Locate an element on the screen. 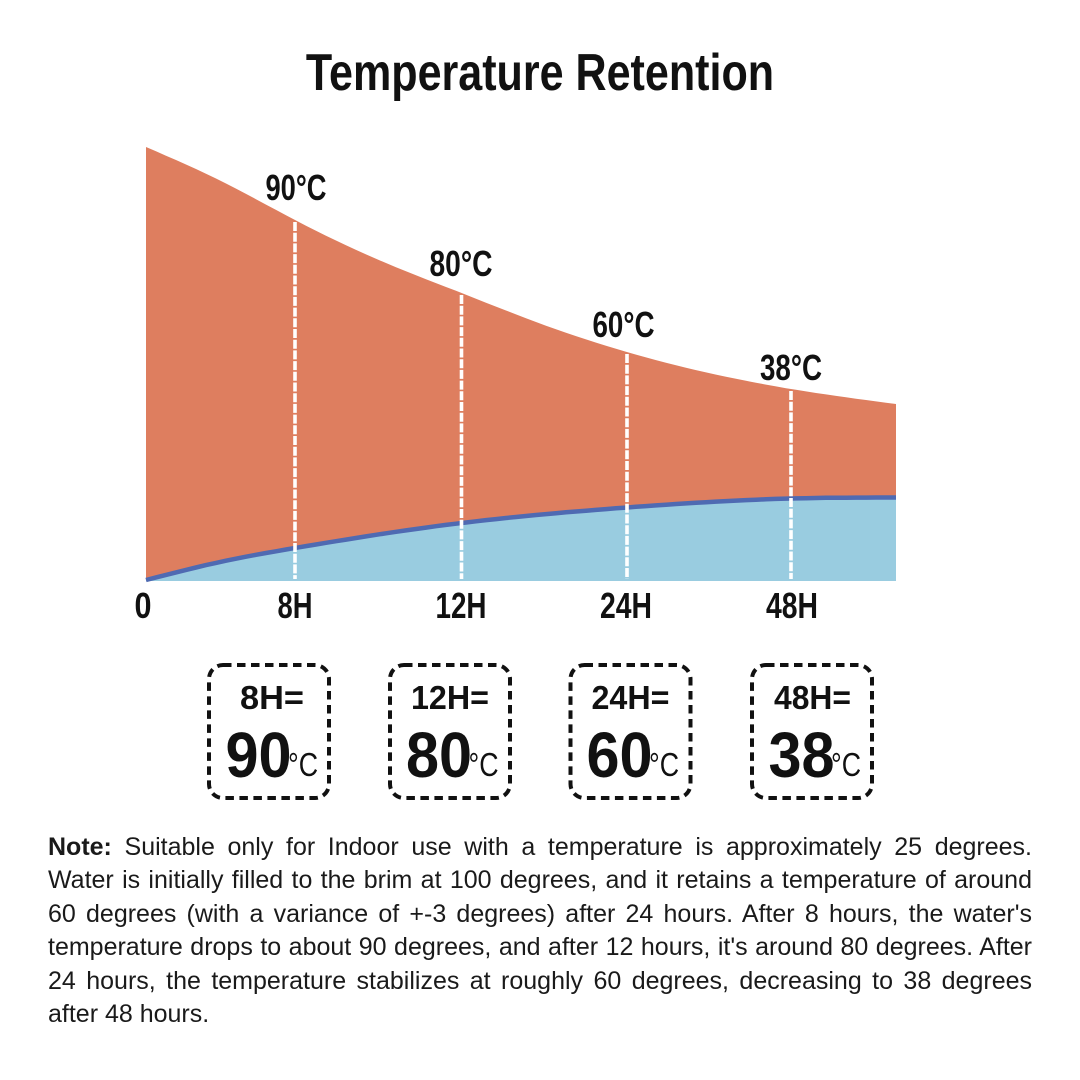 Image resolution: width=1080 pixels, height=1080 pixels. svg-text: 48H= is located at coordinates (812, 697).